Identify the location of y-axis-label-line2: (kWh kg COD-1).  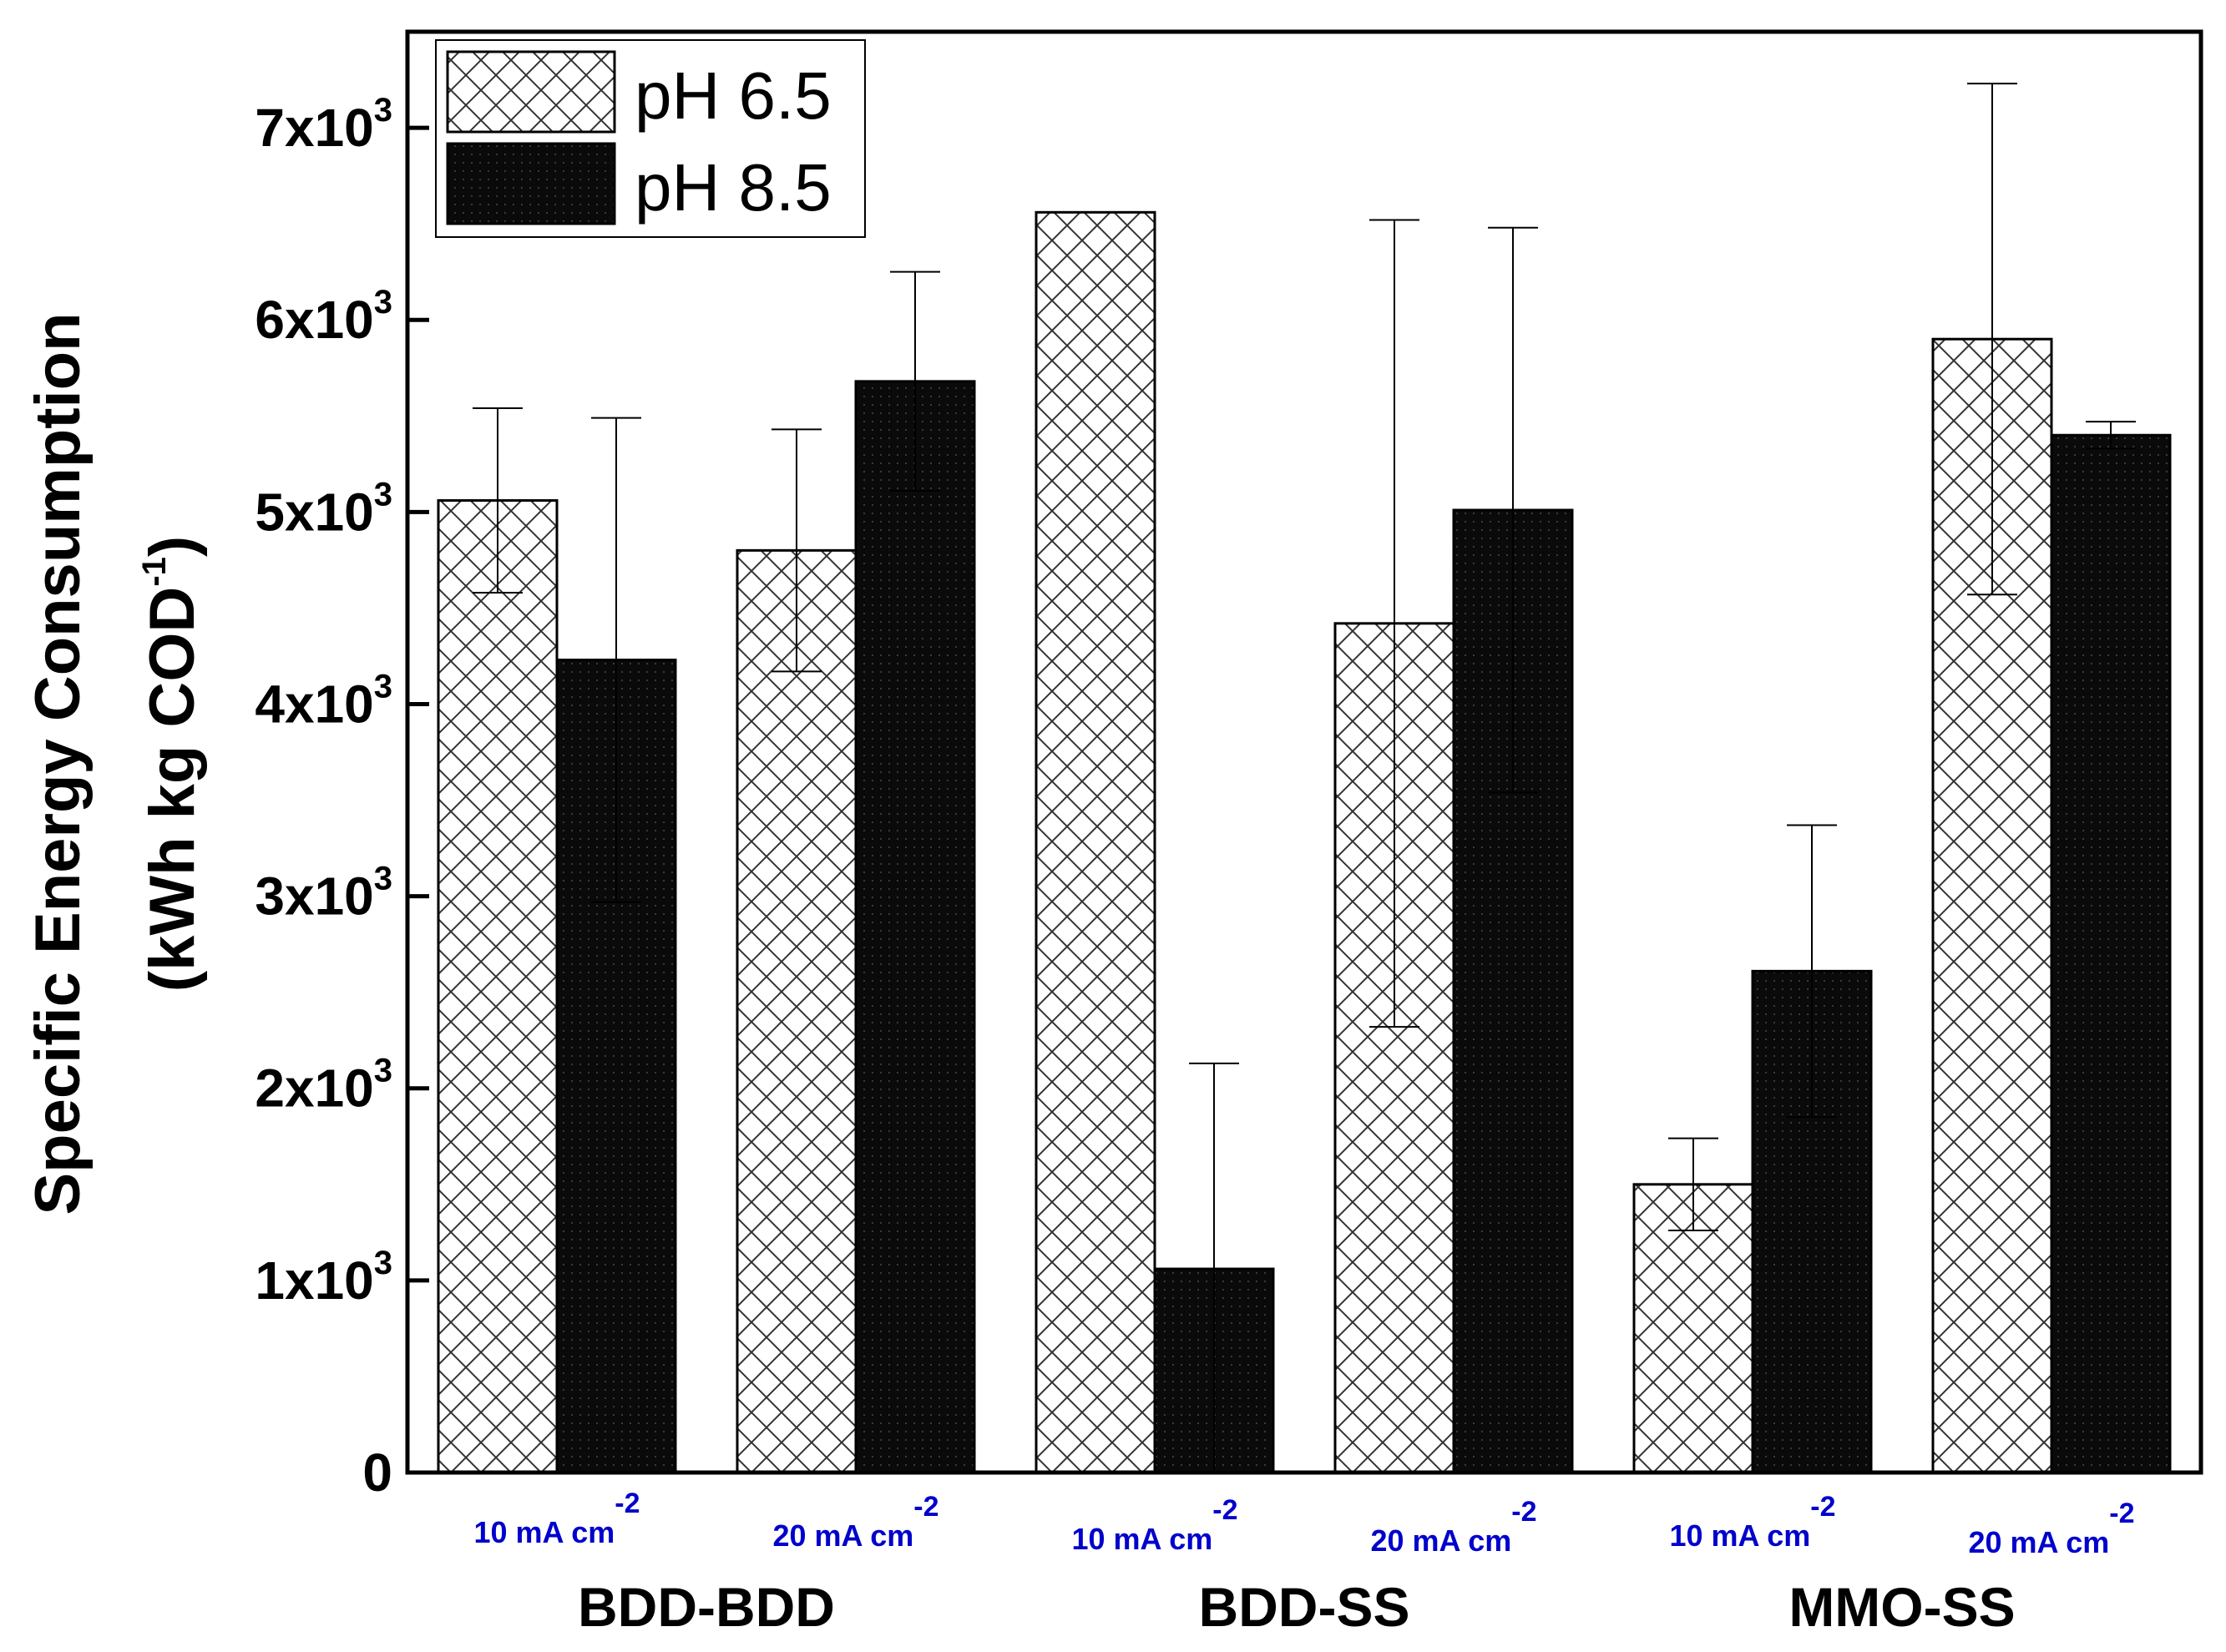
(172, 764).